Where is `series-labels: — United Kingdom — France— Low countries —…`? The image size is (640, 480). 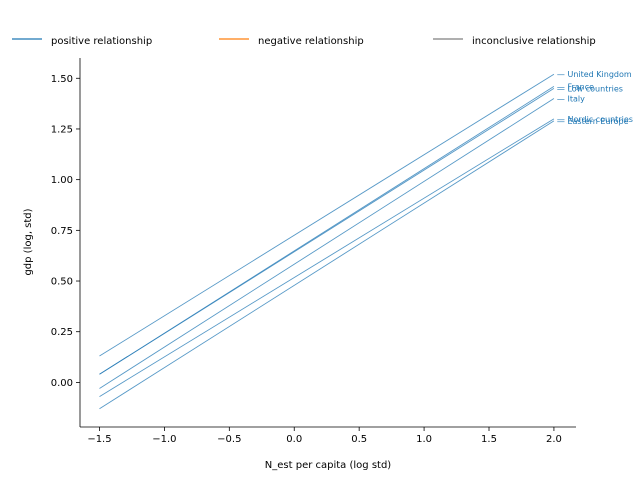
series-labels: — United Kingdom — France— Low countries —… is located at coordinates (595, 98).